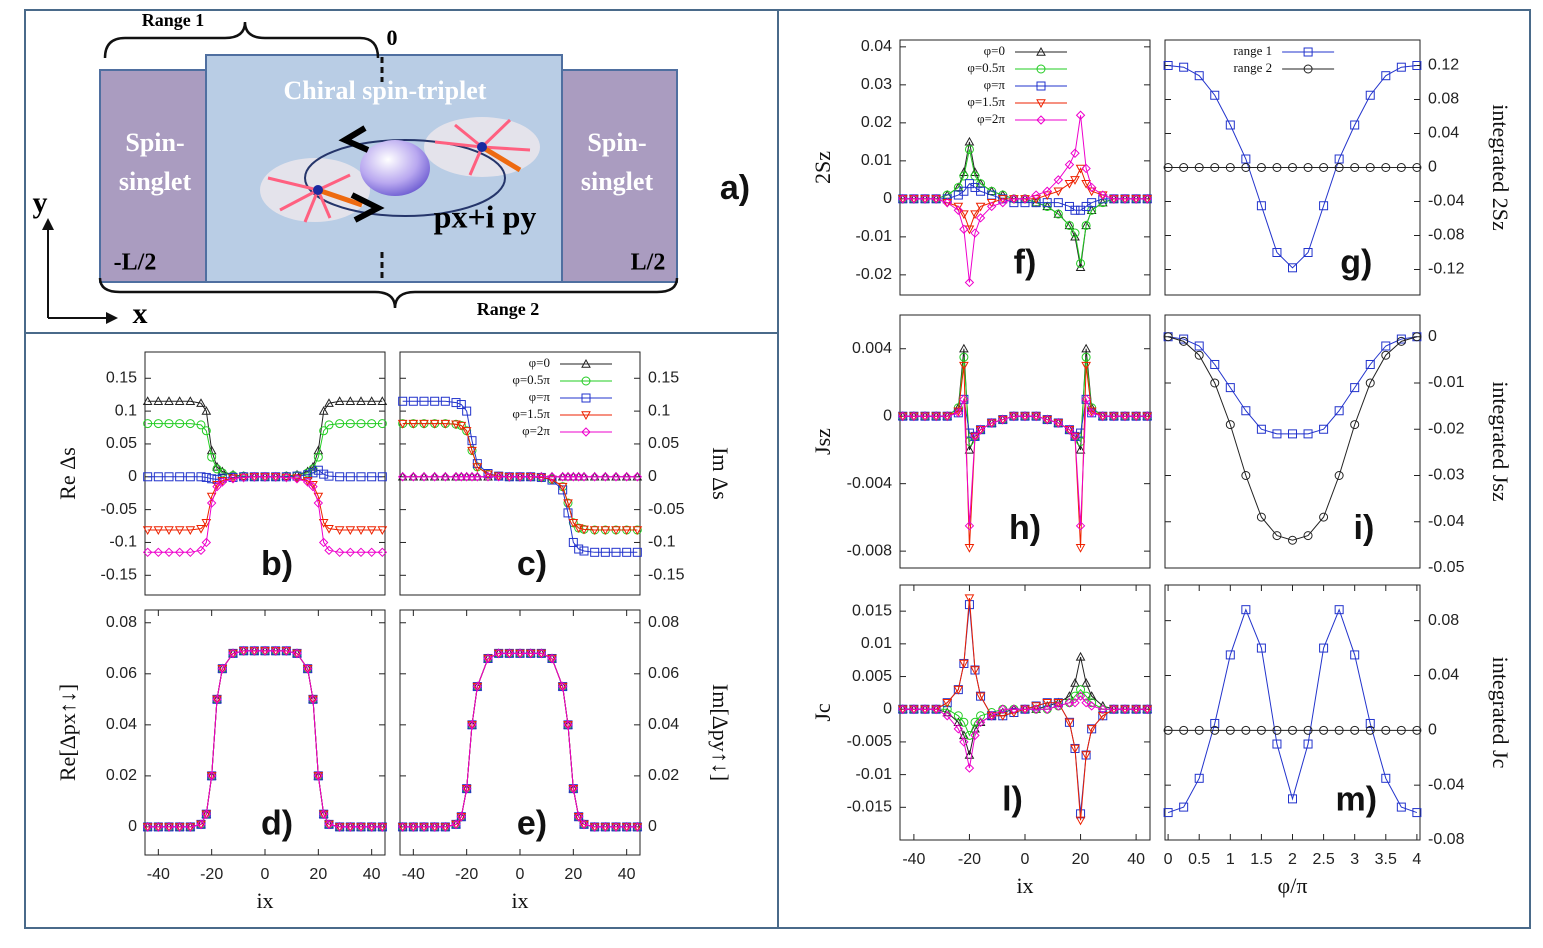  Describe the element at coordinates (354, 139) in the screenshot. I see `chevron` at that location.